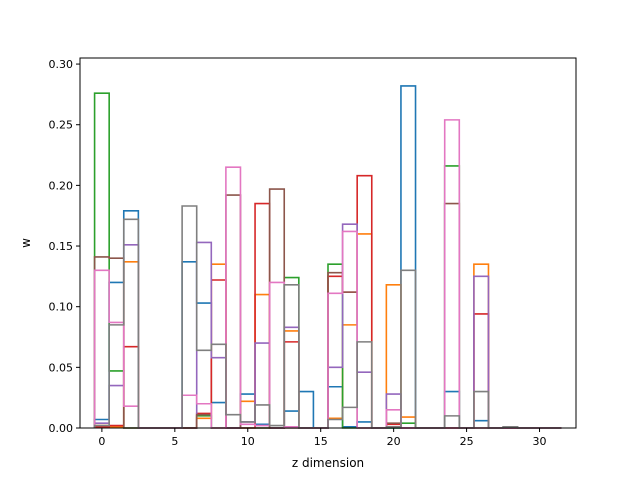  What do you see at coordinates (61, 185) in the screenshot?
I see `y-tick-label: 0.20` at bounding box center [61, 185].